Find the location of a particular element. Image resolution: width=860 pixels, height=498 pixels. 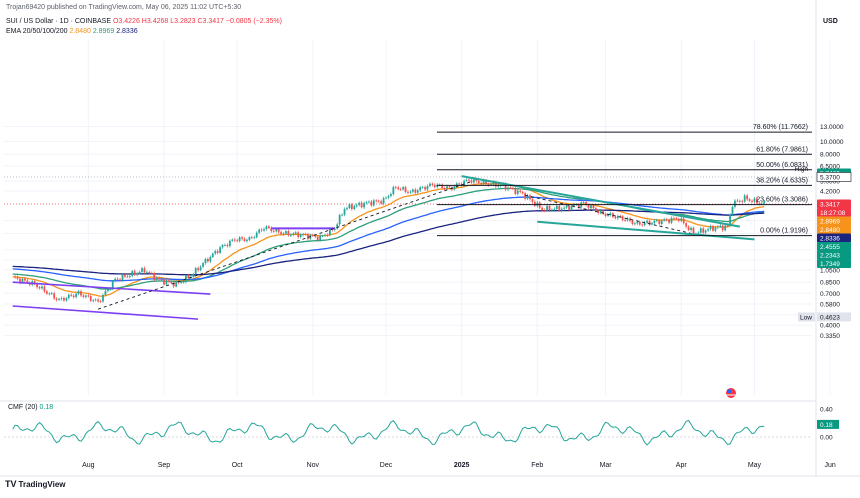

tradingview-footer: TV TradingView is located at coordinates (35, 484).